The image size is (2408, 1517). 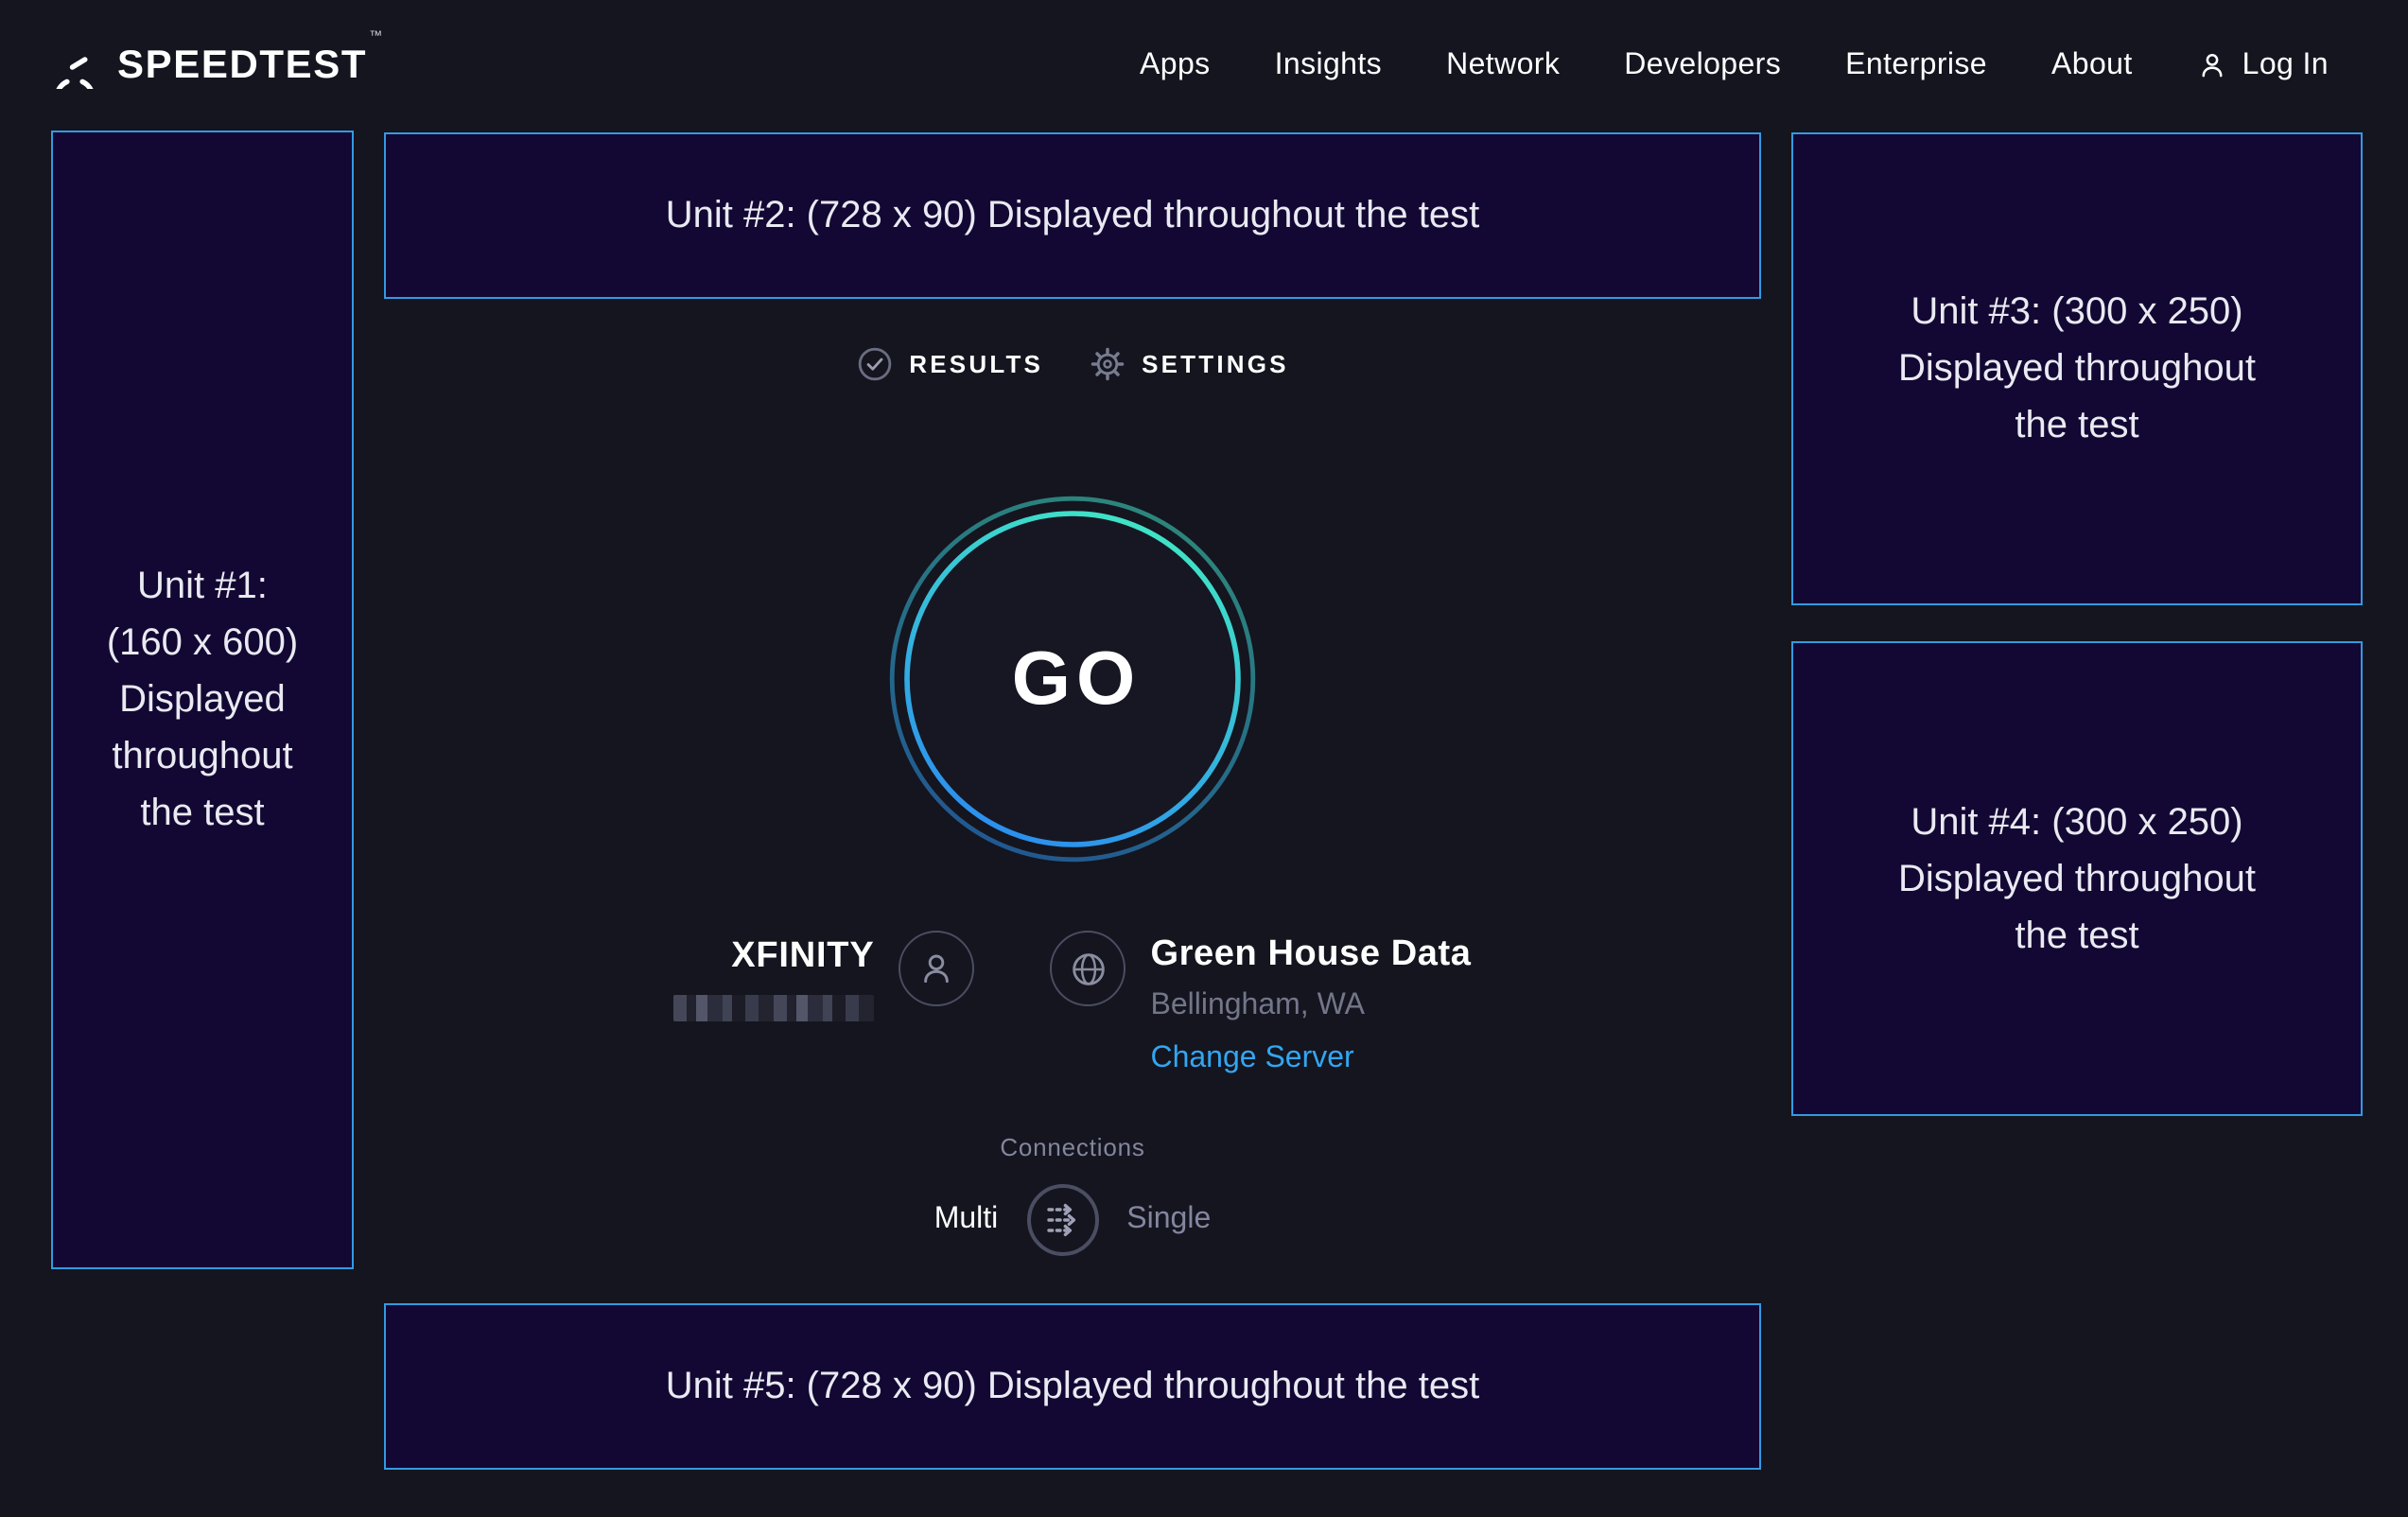 I want to click on multi-label: Multi, so click(x=967, y=1219).